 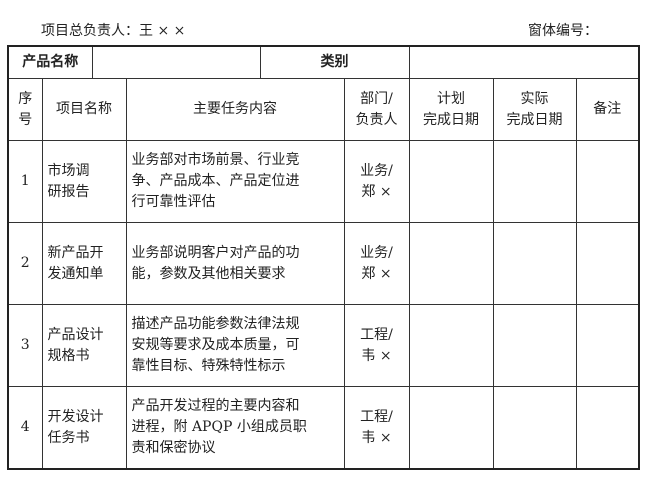 What do you see at coordinates (173, 448) in the screenshot?
I see `task-content-3: 责和保密协议` at bounding box center [173, 448].